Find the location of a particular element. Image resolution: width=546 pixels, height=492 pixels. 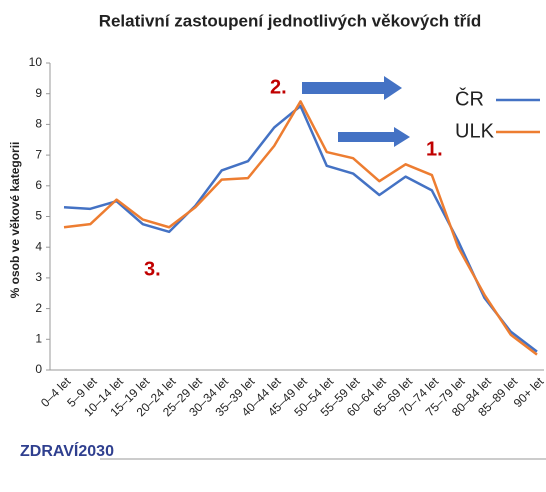

y-tick-label: 10 is located at coordinates (36, 62).